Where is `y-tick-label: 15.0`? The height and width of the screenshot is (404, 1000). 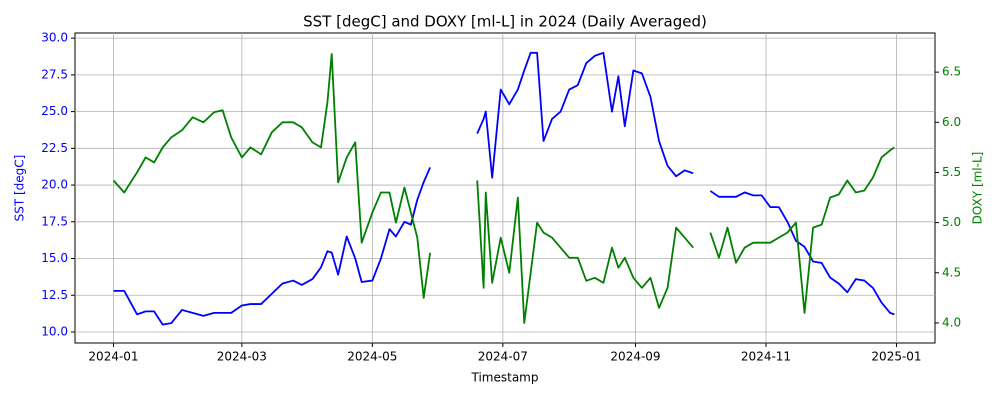 y-tick-label: 15.0 is located at coordinates (54, 258).